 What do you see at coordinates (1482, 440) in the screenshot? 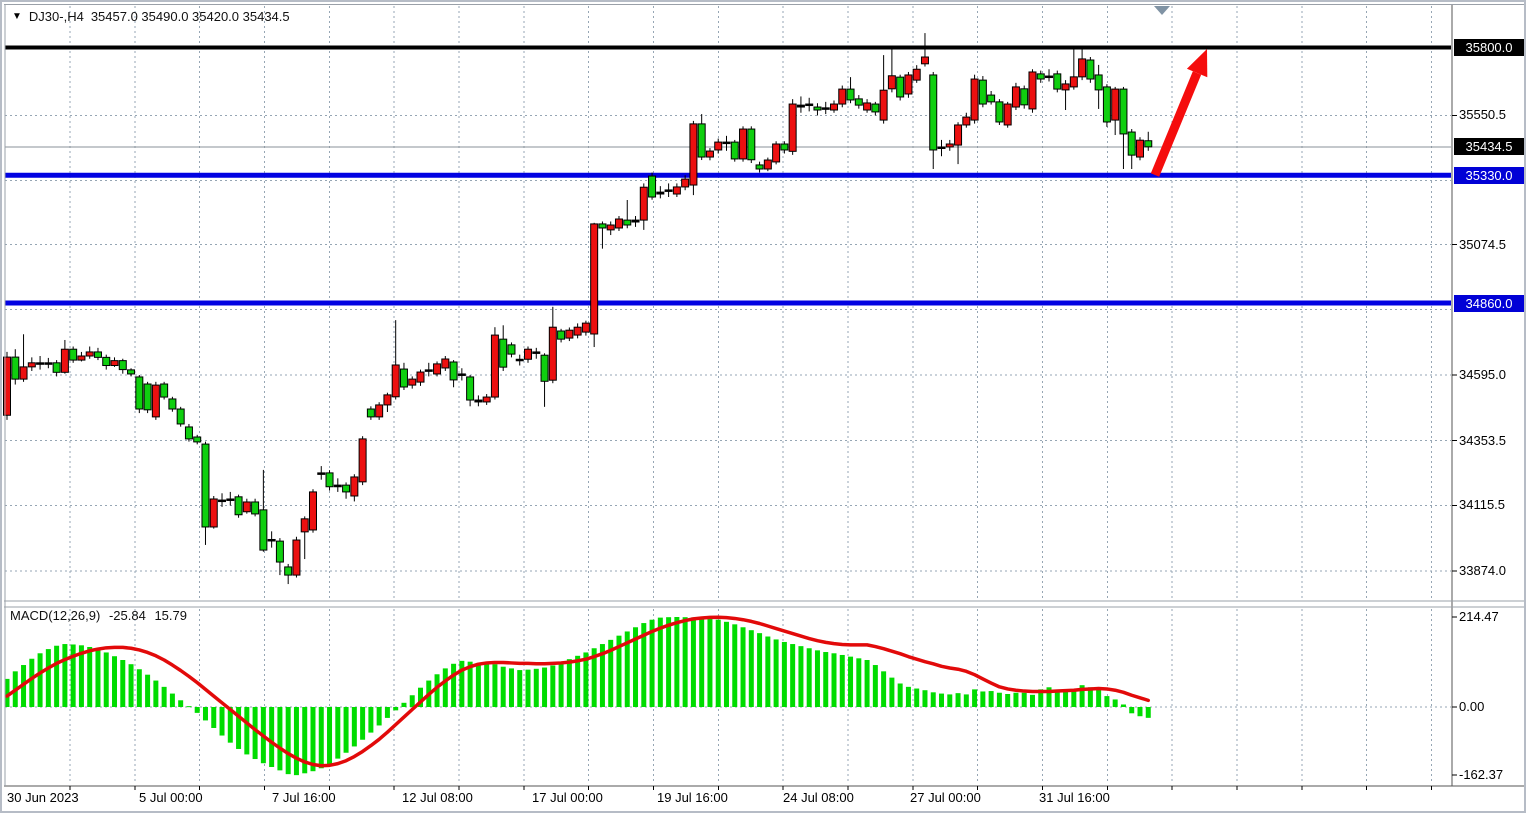
I see `price-axis-label: 34353.5` at bounding box center [1482, 440].